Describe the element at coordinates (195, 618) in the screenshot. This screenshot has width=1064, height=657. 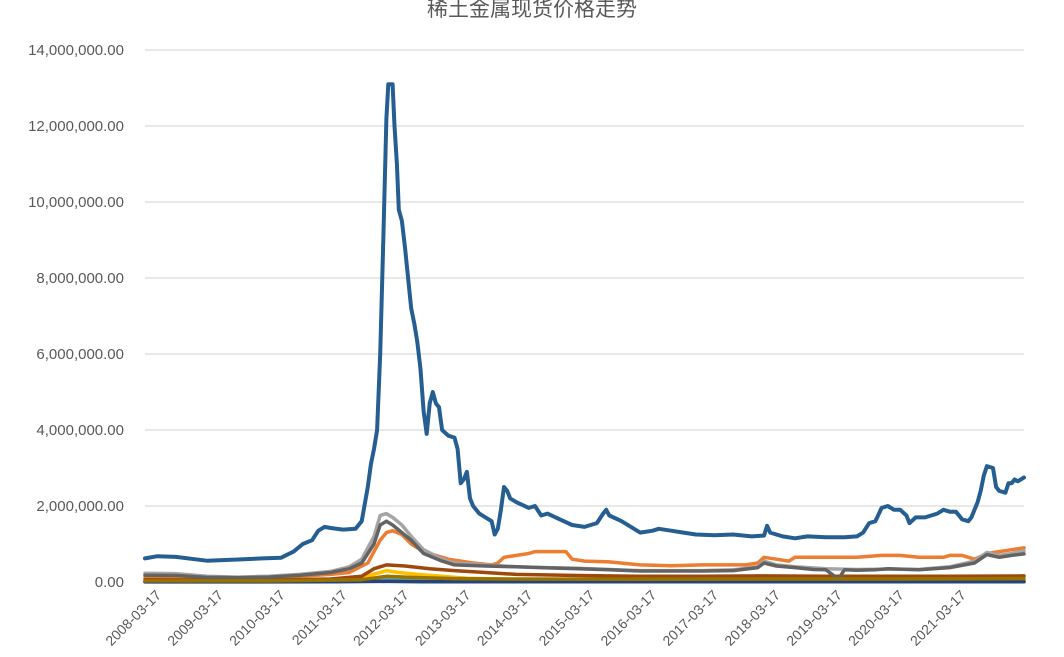
I see `x-tick-label: 2009-03-17` at that location.